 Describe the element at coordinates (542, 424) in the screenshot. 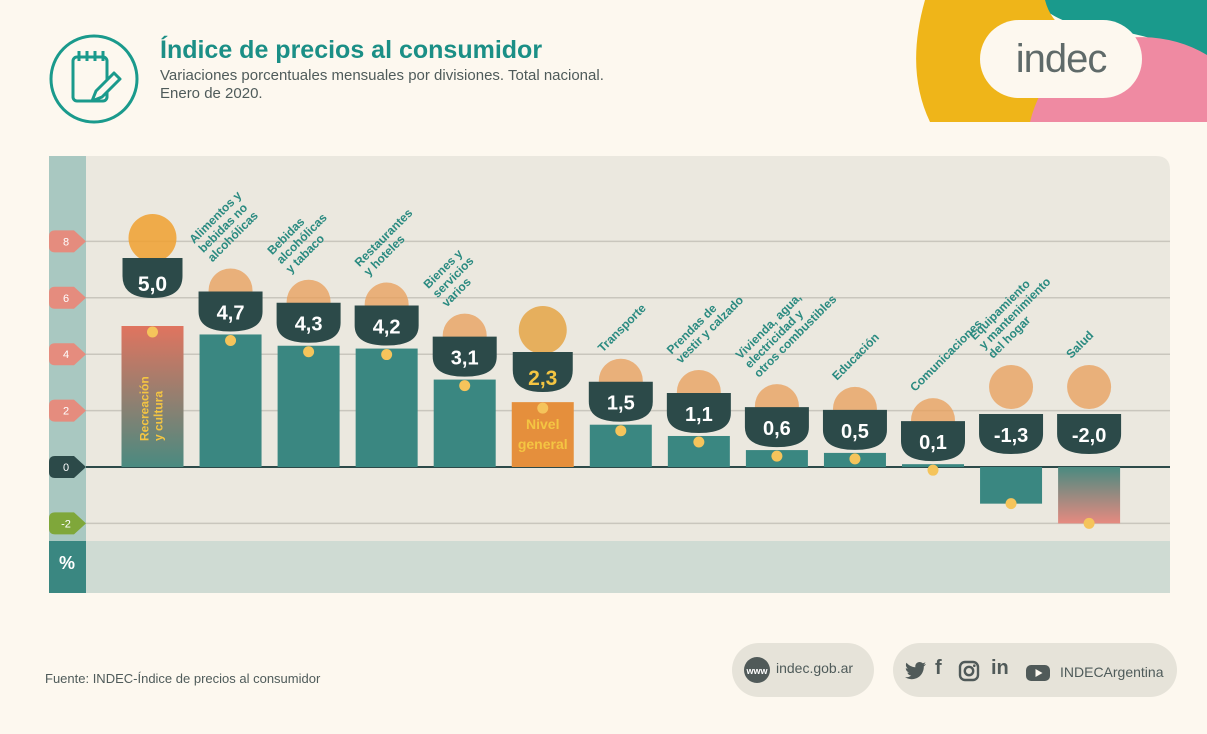

I see `category-label: Nivel` at that location.